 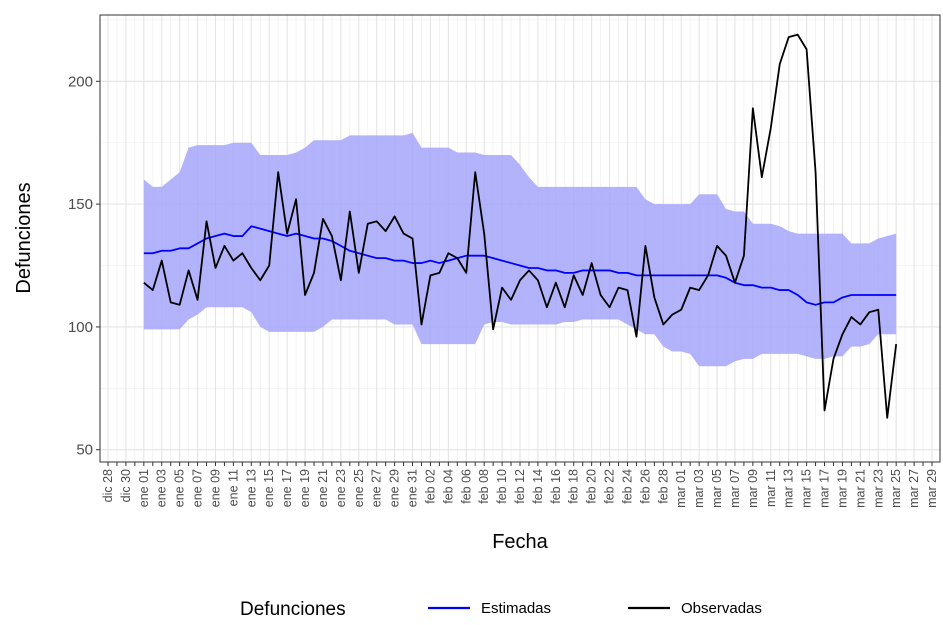 What do you see at coordinates (789, 488) in the screenshot?
I see `x-tick-label: mar 13` at bounding box center [789, 488].